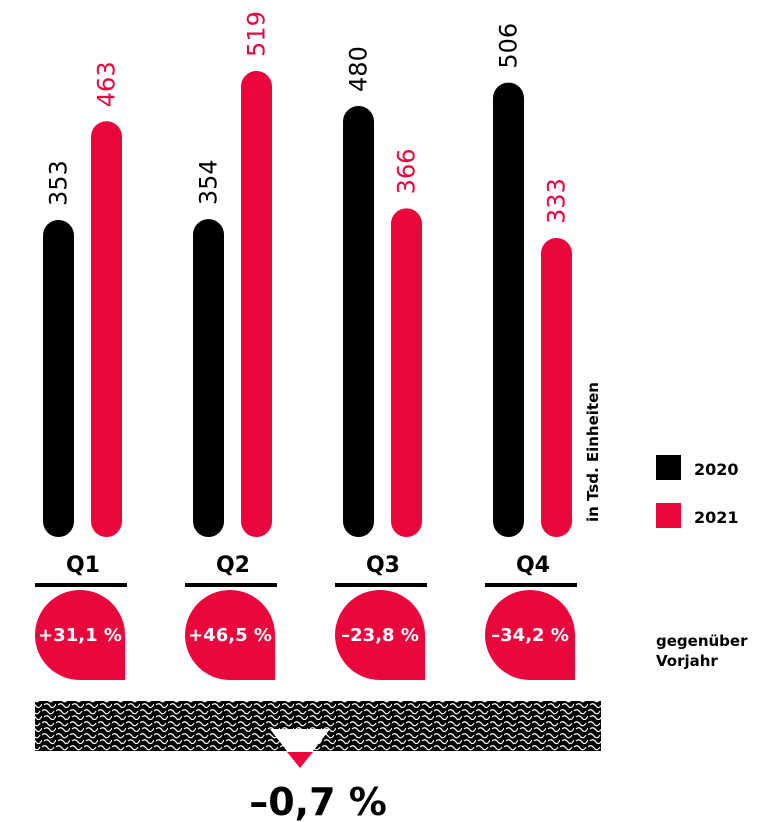  Describe the element at coordinates (716, 469) in the screenshot. I see `legend-label-2020: 2020` at that location.